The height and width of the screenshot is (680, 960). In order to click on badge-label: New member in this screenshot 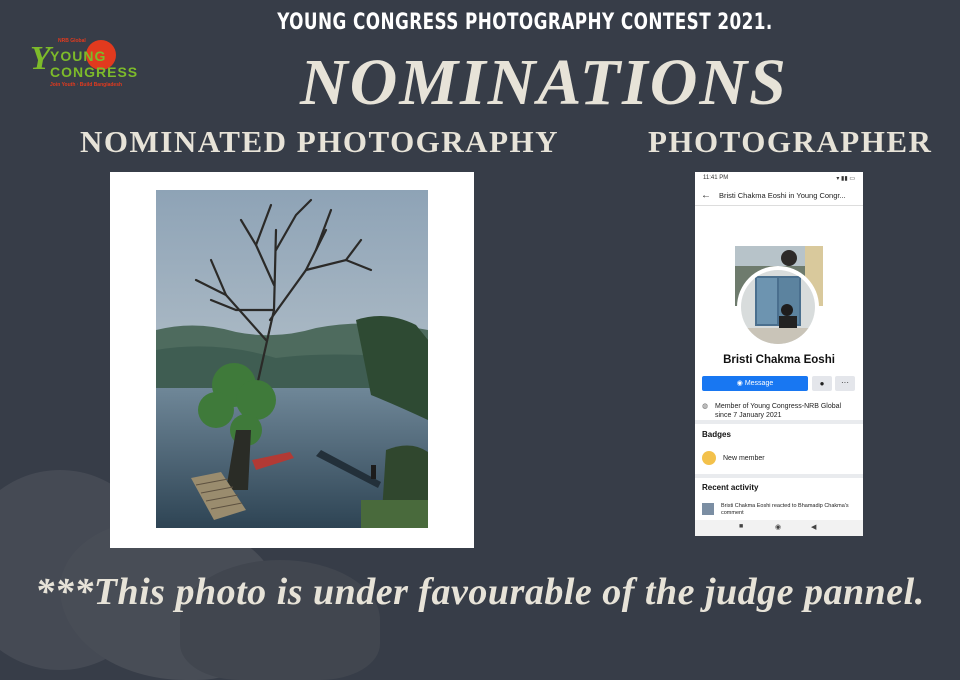, I will do `click(744, 458)`.